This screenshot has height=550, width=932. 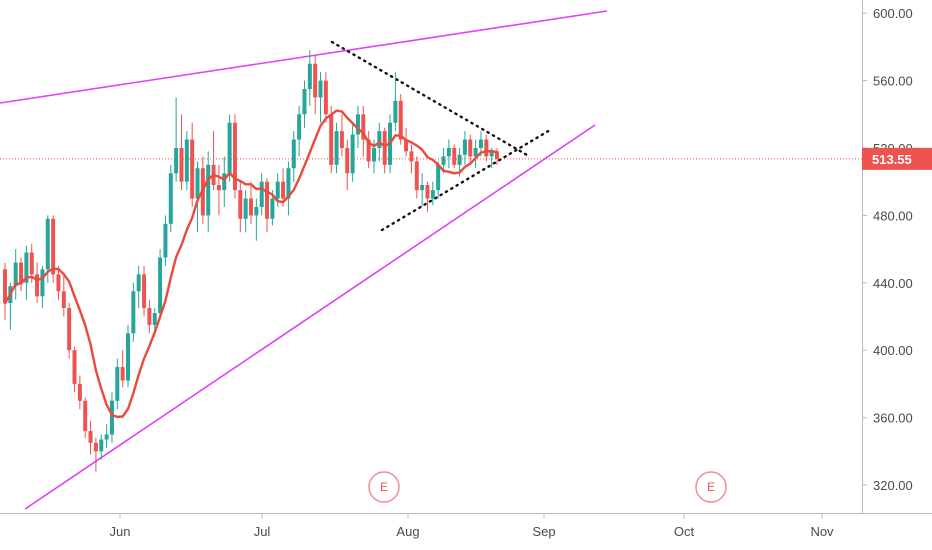 I want to click on upper-trendline, so click(x=304, y=57).